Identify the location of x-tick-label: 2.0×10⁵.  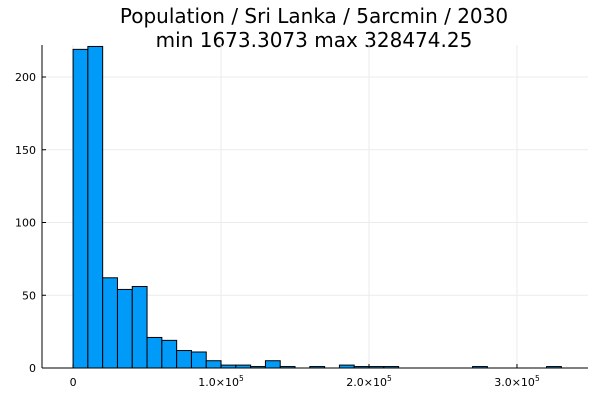
(369, 381).